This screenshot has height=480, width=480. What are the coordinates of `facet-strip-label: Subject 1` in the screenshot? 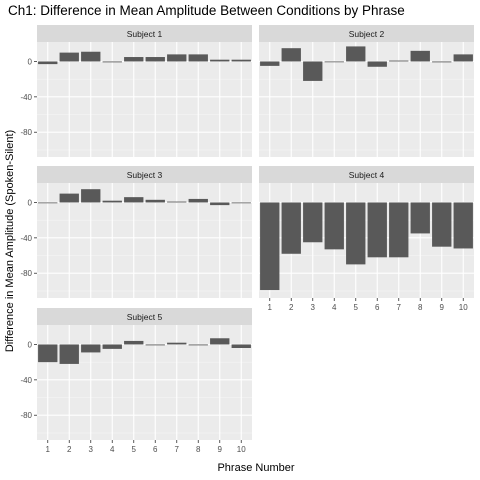 It's located at (145, 34).